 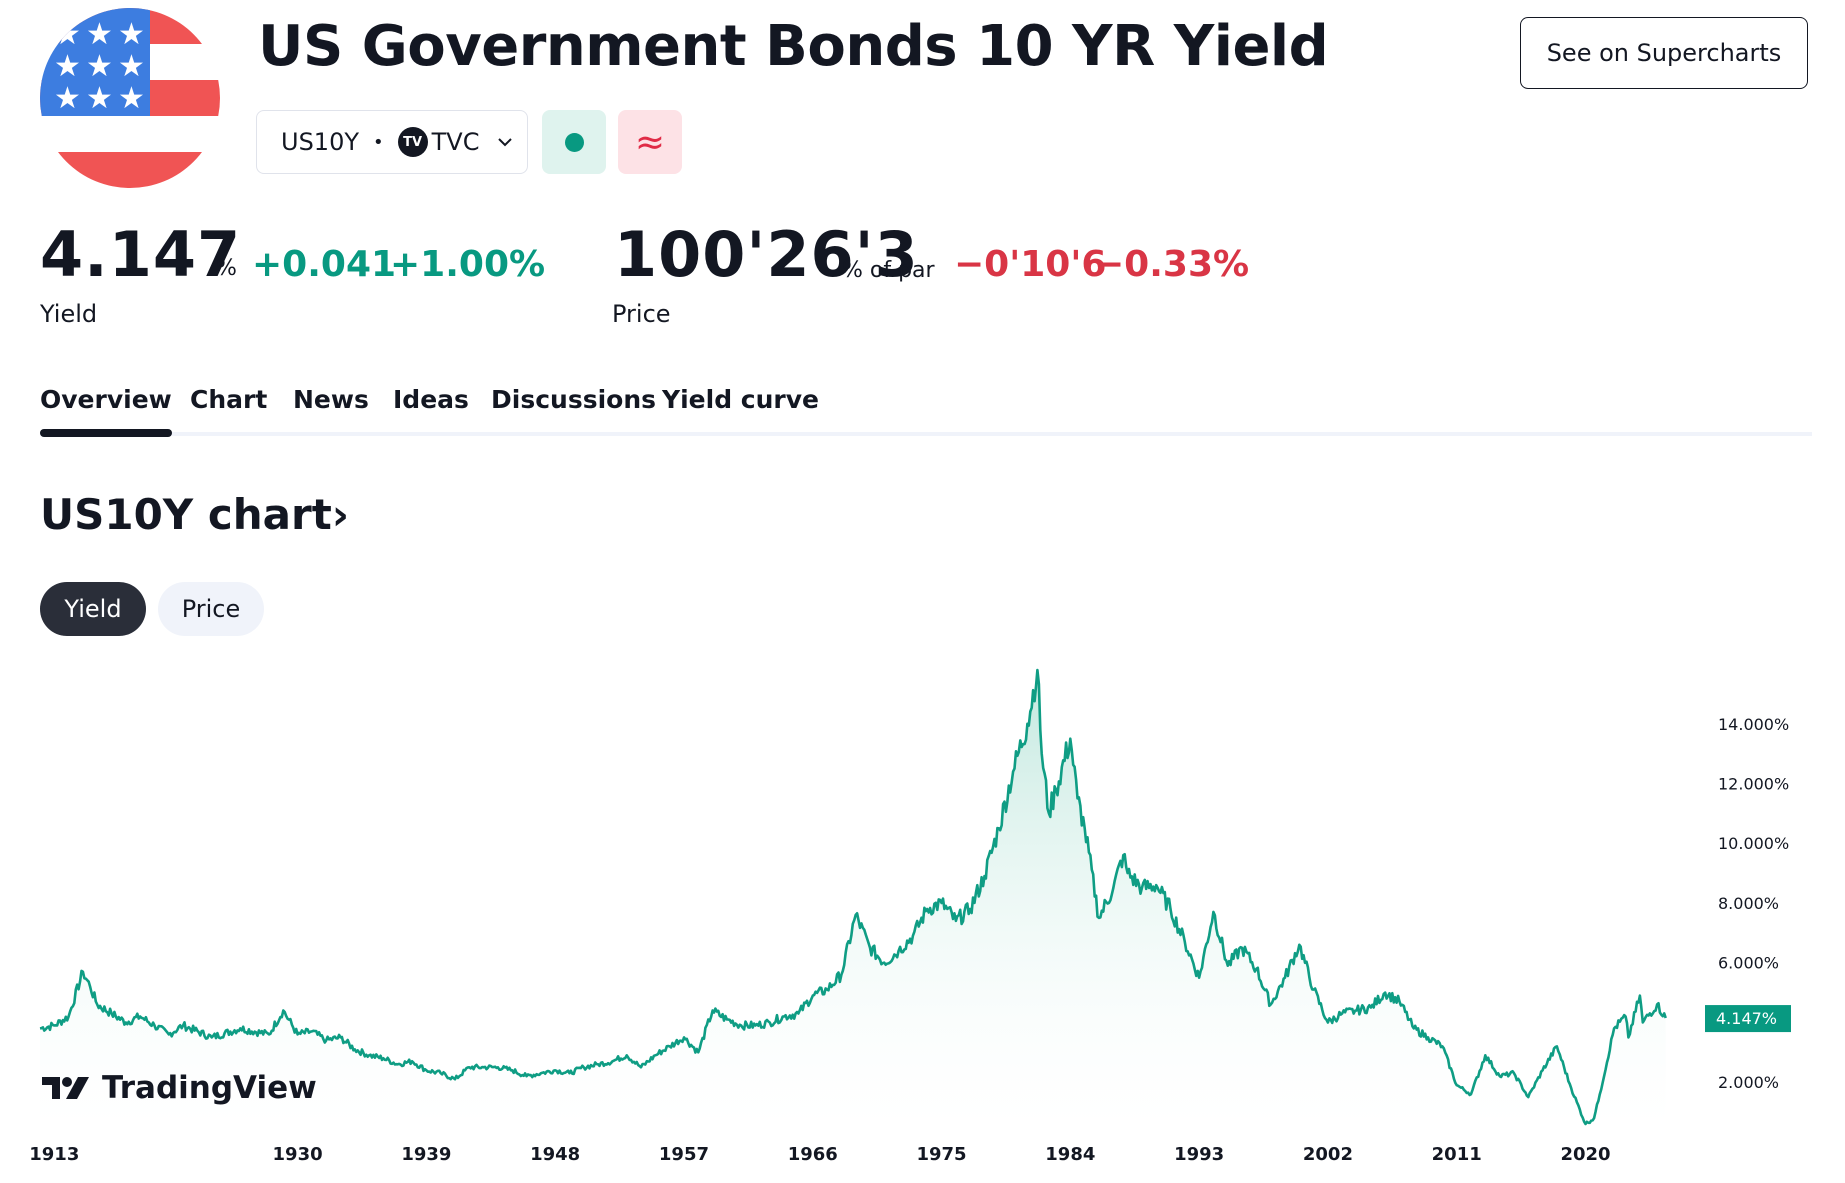 What do you see at coordinates (555, 1154) in the screenshot?
I see `x-tick-label: 1948` at bounding box center [555, 1154].